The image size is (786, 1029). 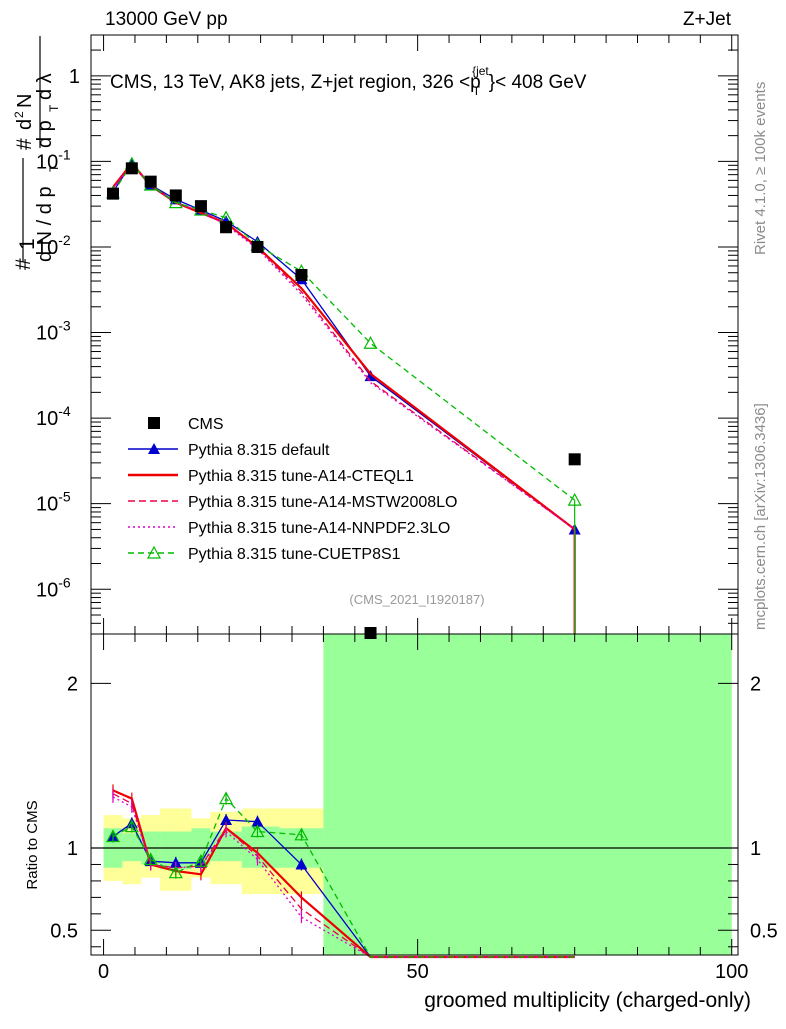 What do you see at coordinates (53, 245) in the screenshot?
I see `y-tick-label-main: 10⁻²` at bounding box center [53, 245].